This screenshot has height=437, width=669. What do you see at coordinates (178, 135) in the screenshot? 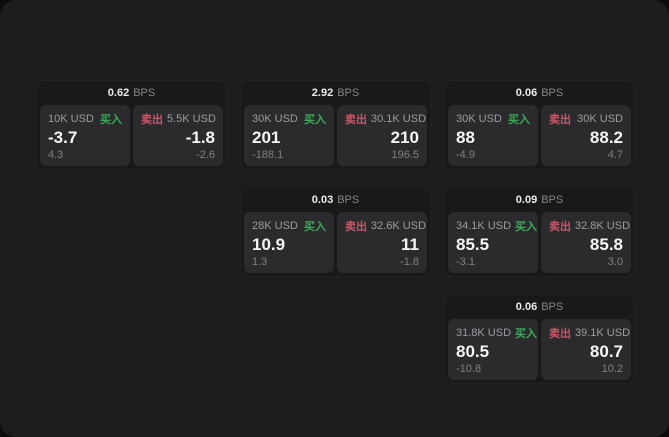
I see `sell-panel: 卖出 5.5K USD -1.8 -2.6` at bounding box center [178, 135].